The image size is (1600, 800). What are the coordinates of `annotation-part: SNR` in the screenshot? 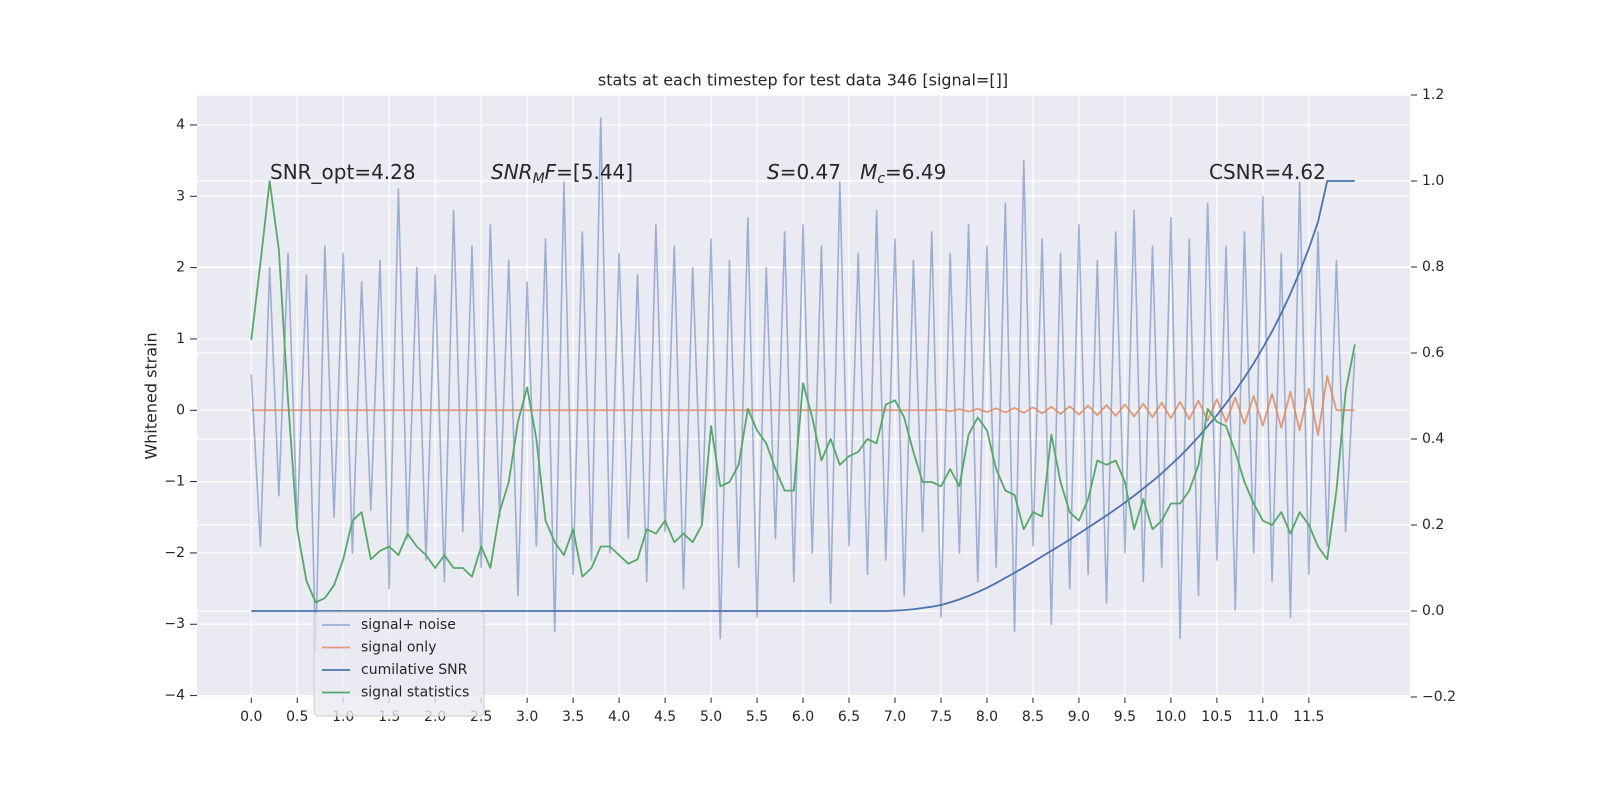 It's located at (512, 172).